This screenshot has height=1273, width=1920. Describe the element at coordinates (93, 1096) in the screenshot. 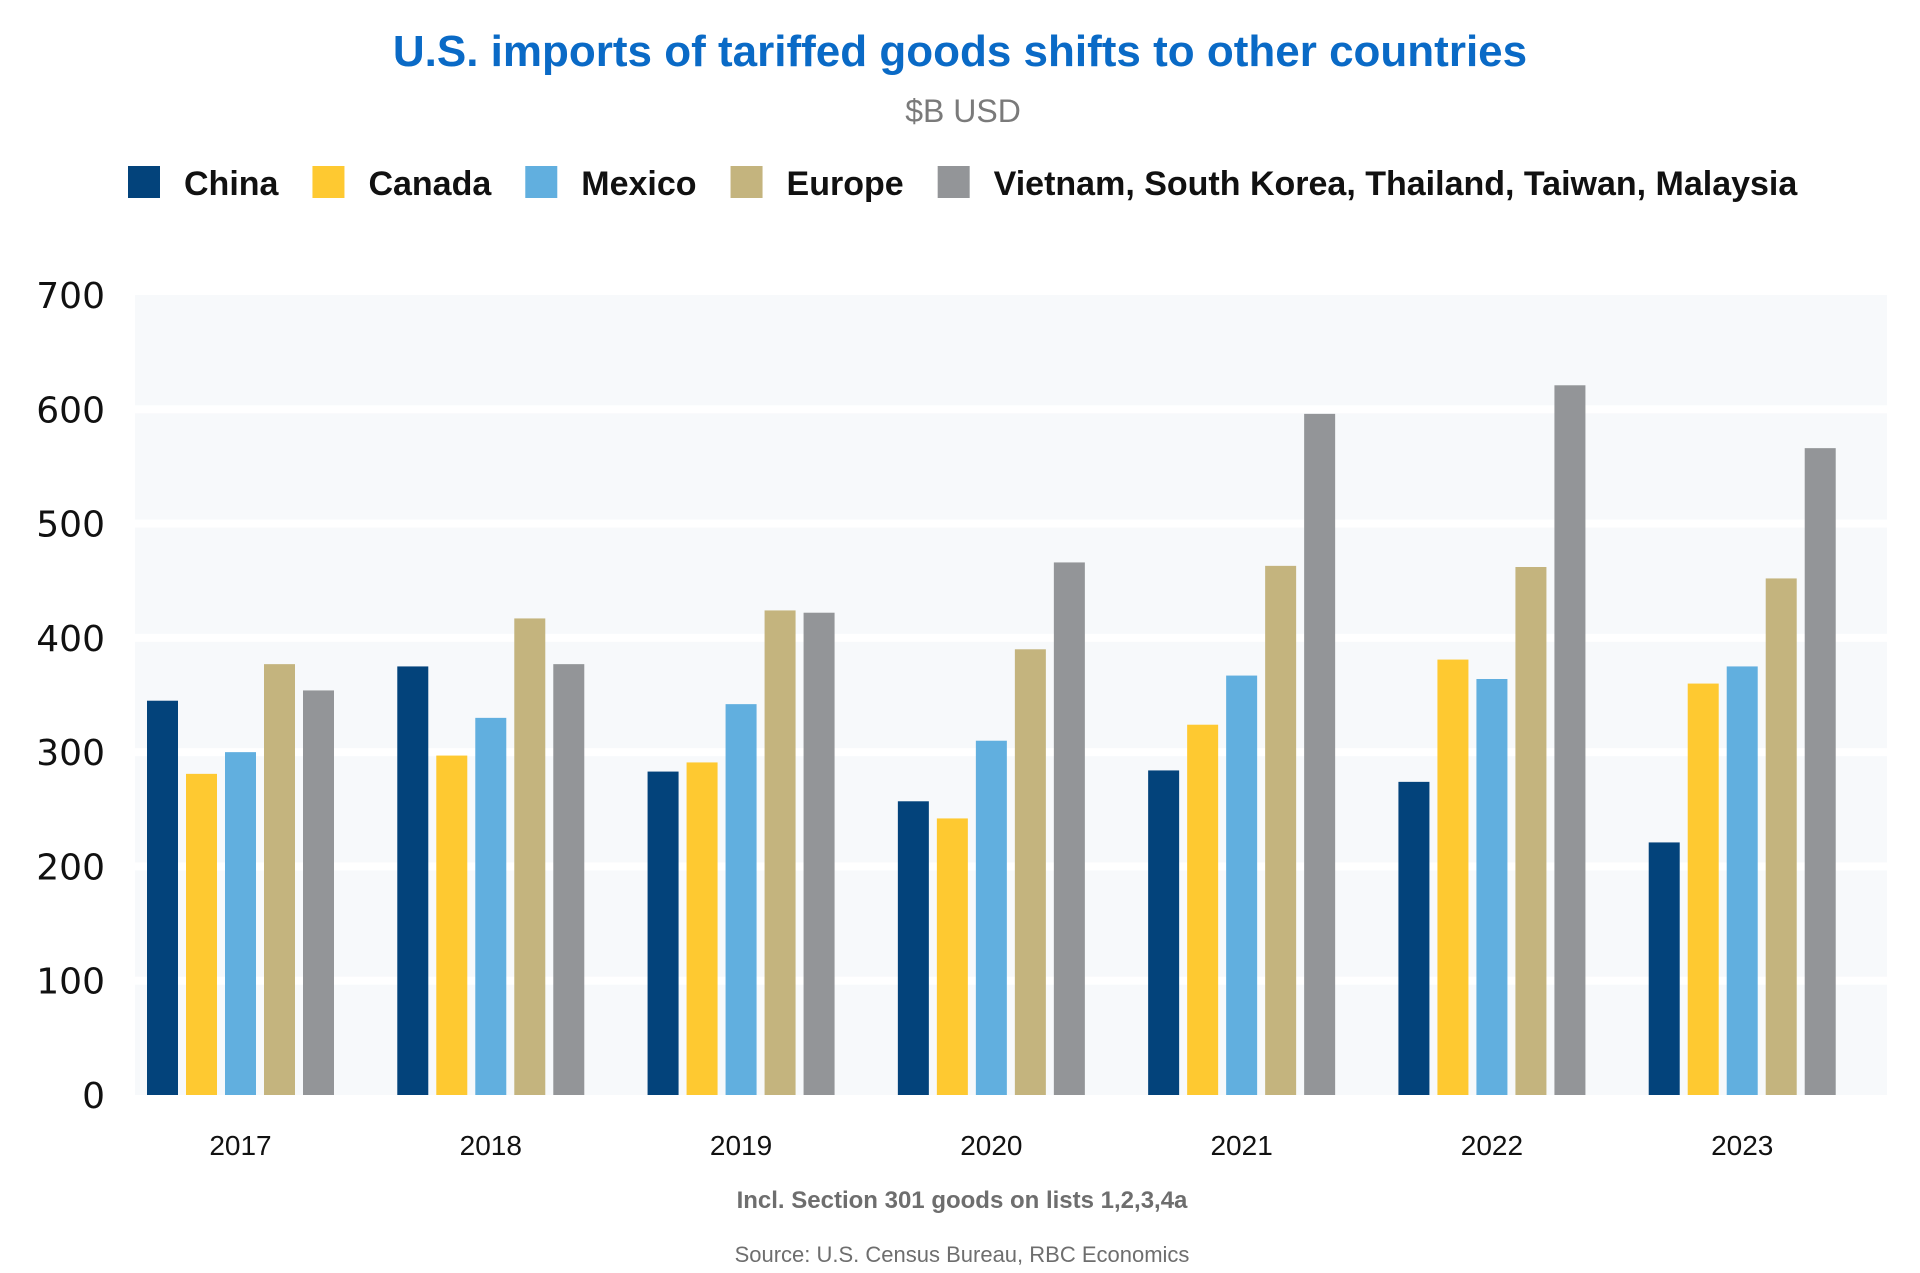

I see `y-tick-label: 0` at that location.